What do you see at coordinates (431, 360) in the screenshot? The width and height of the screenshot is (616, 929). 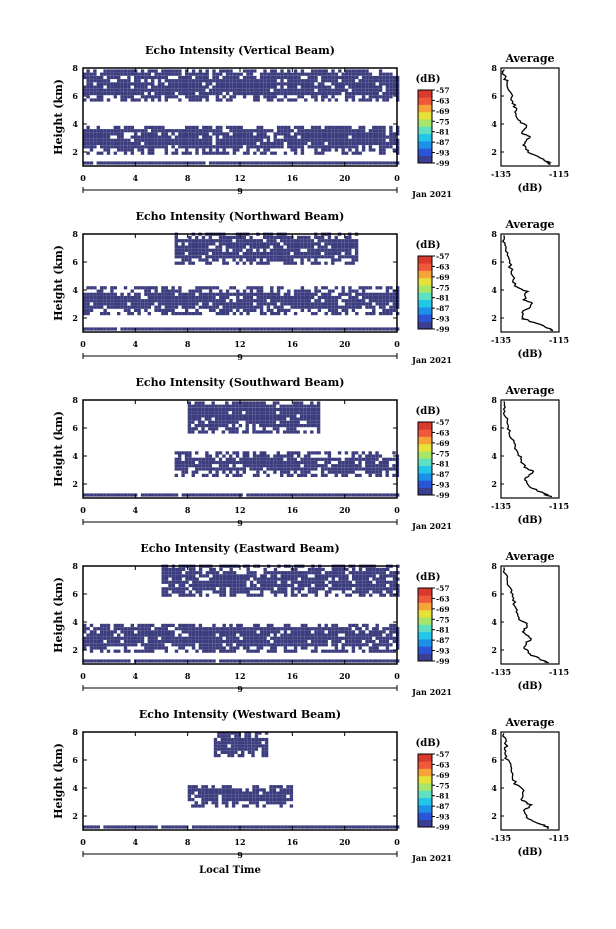 I see `date-label: Jan 2021` at bounding box center [431, 360].